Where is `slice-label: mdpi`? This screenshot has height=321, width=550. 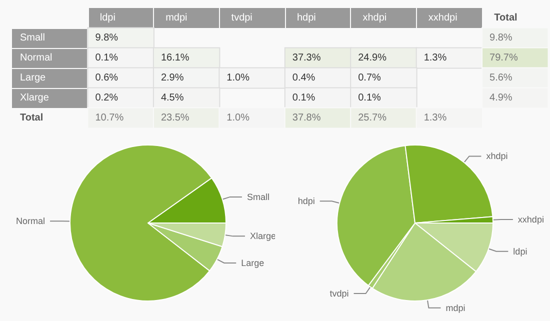 slice-label: mdpi is located at coordinates (456, 307).